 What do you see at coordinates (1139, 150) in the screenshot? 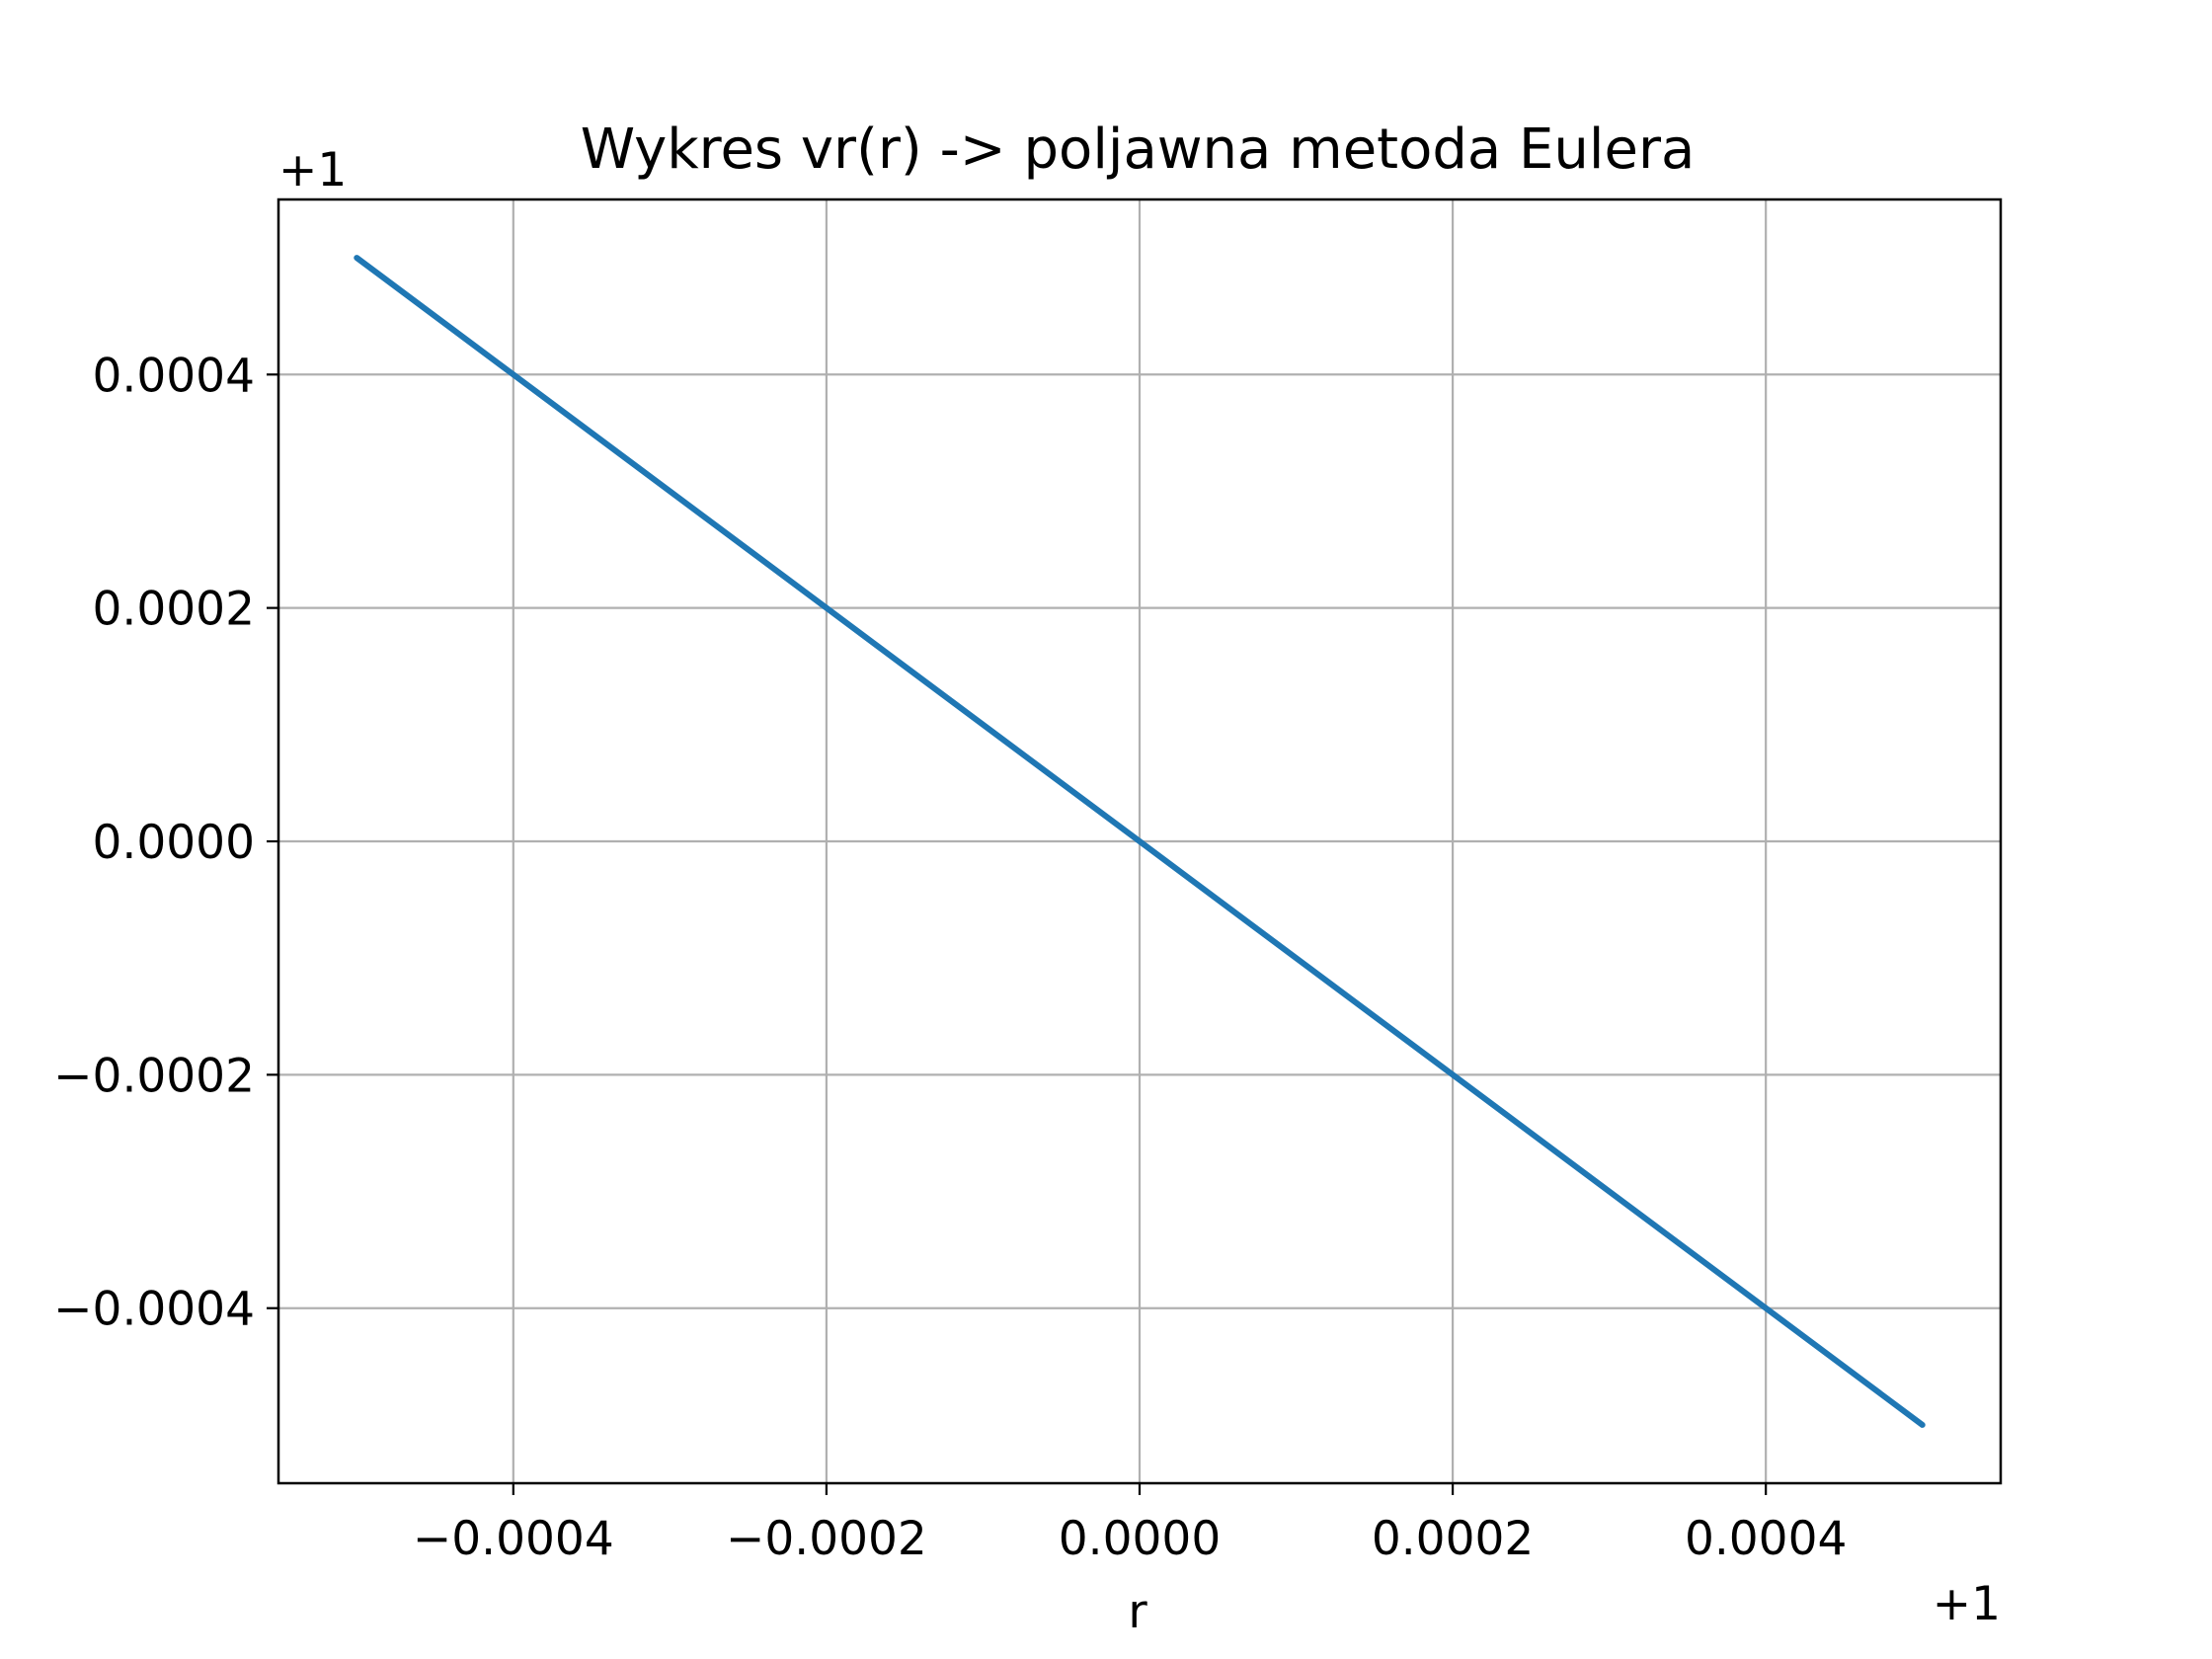
I see `chart-title: Wykres vr(r) -> poljawna metoda Eulera` at bounding box center [1139, 150].